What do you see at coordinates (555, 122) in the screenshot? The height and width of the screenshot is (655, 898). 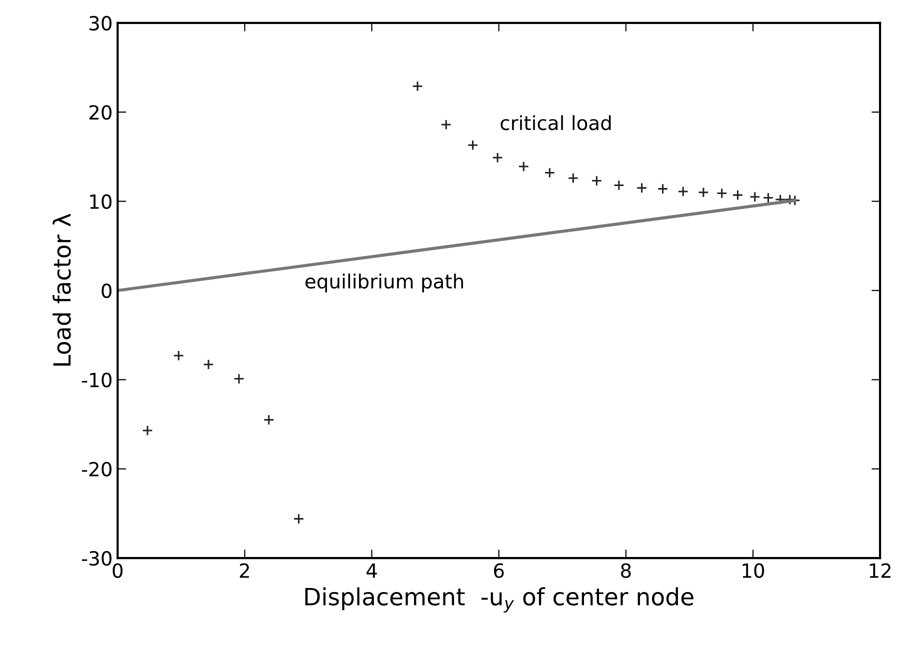 I see `annotation: critical load` at bounding box center [555, 122].